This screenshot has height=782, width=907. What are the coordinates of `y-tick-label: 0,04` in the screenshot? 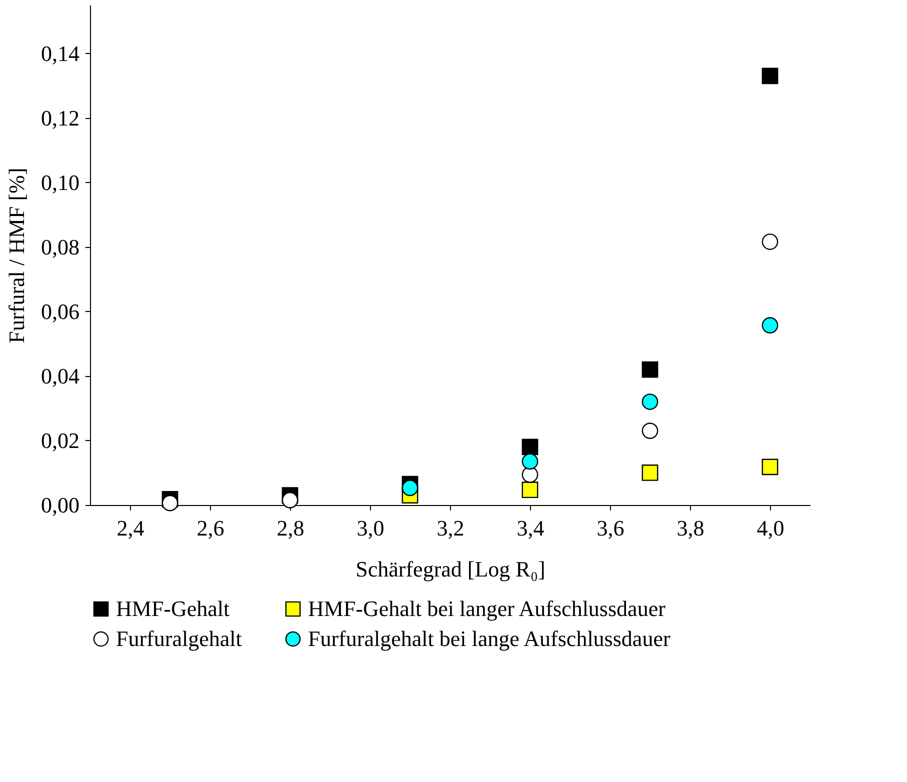 It's located at (60, 375).